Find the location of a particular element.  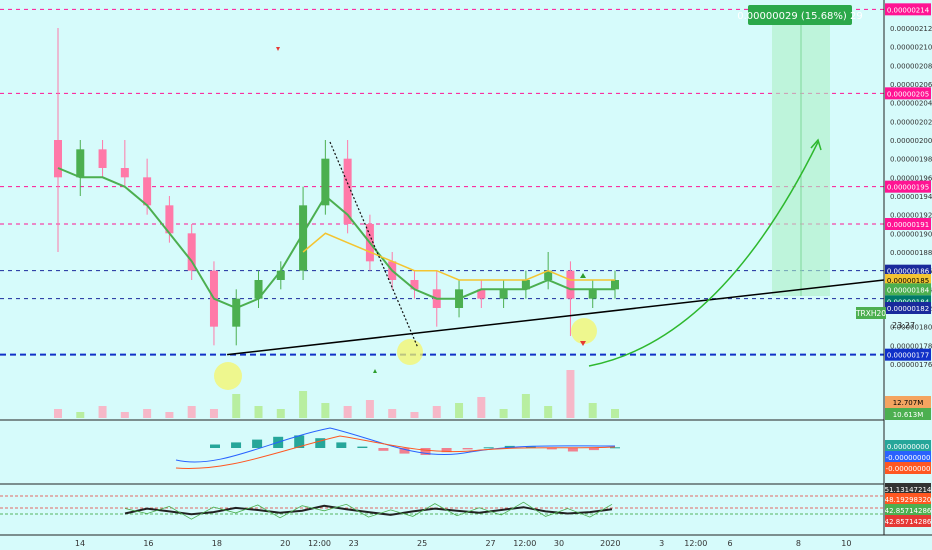

time-tick-11: 3 is located at coordinates (661, 543).